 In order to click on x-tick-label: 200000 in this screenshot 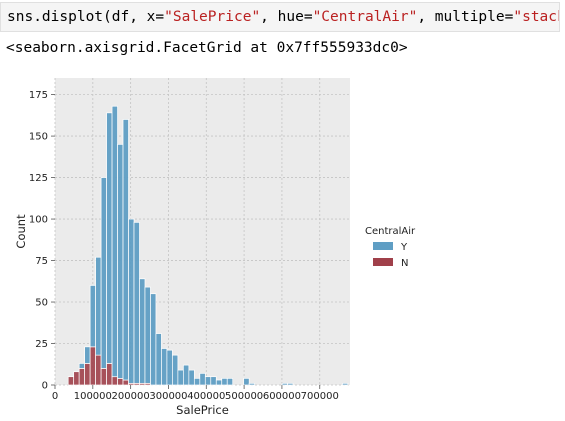, I will do `click(131, 396)`.